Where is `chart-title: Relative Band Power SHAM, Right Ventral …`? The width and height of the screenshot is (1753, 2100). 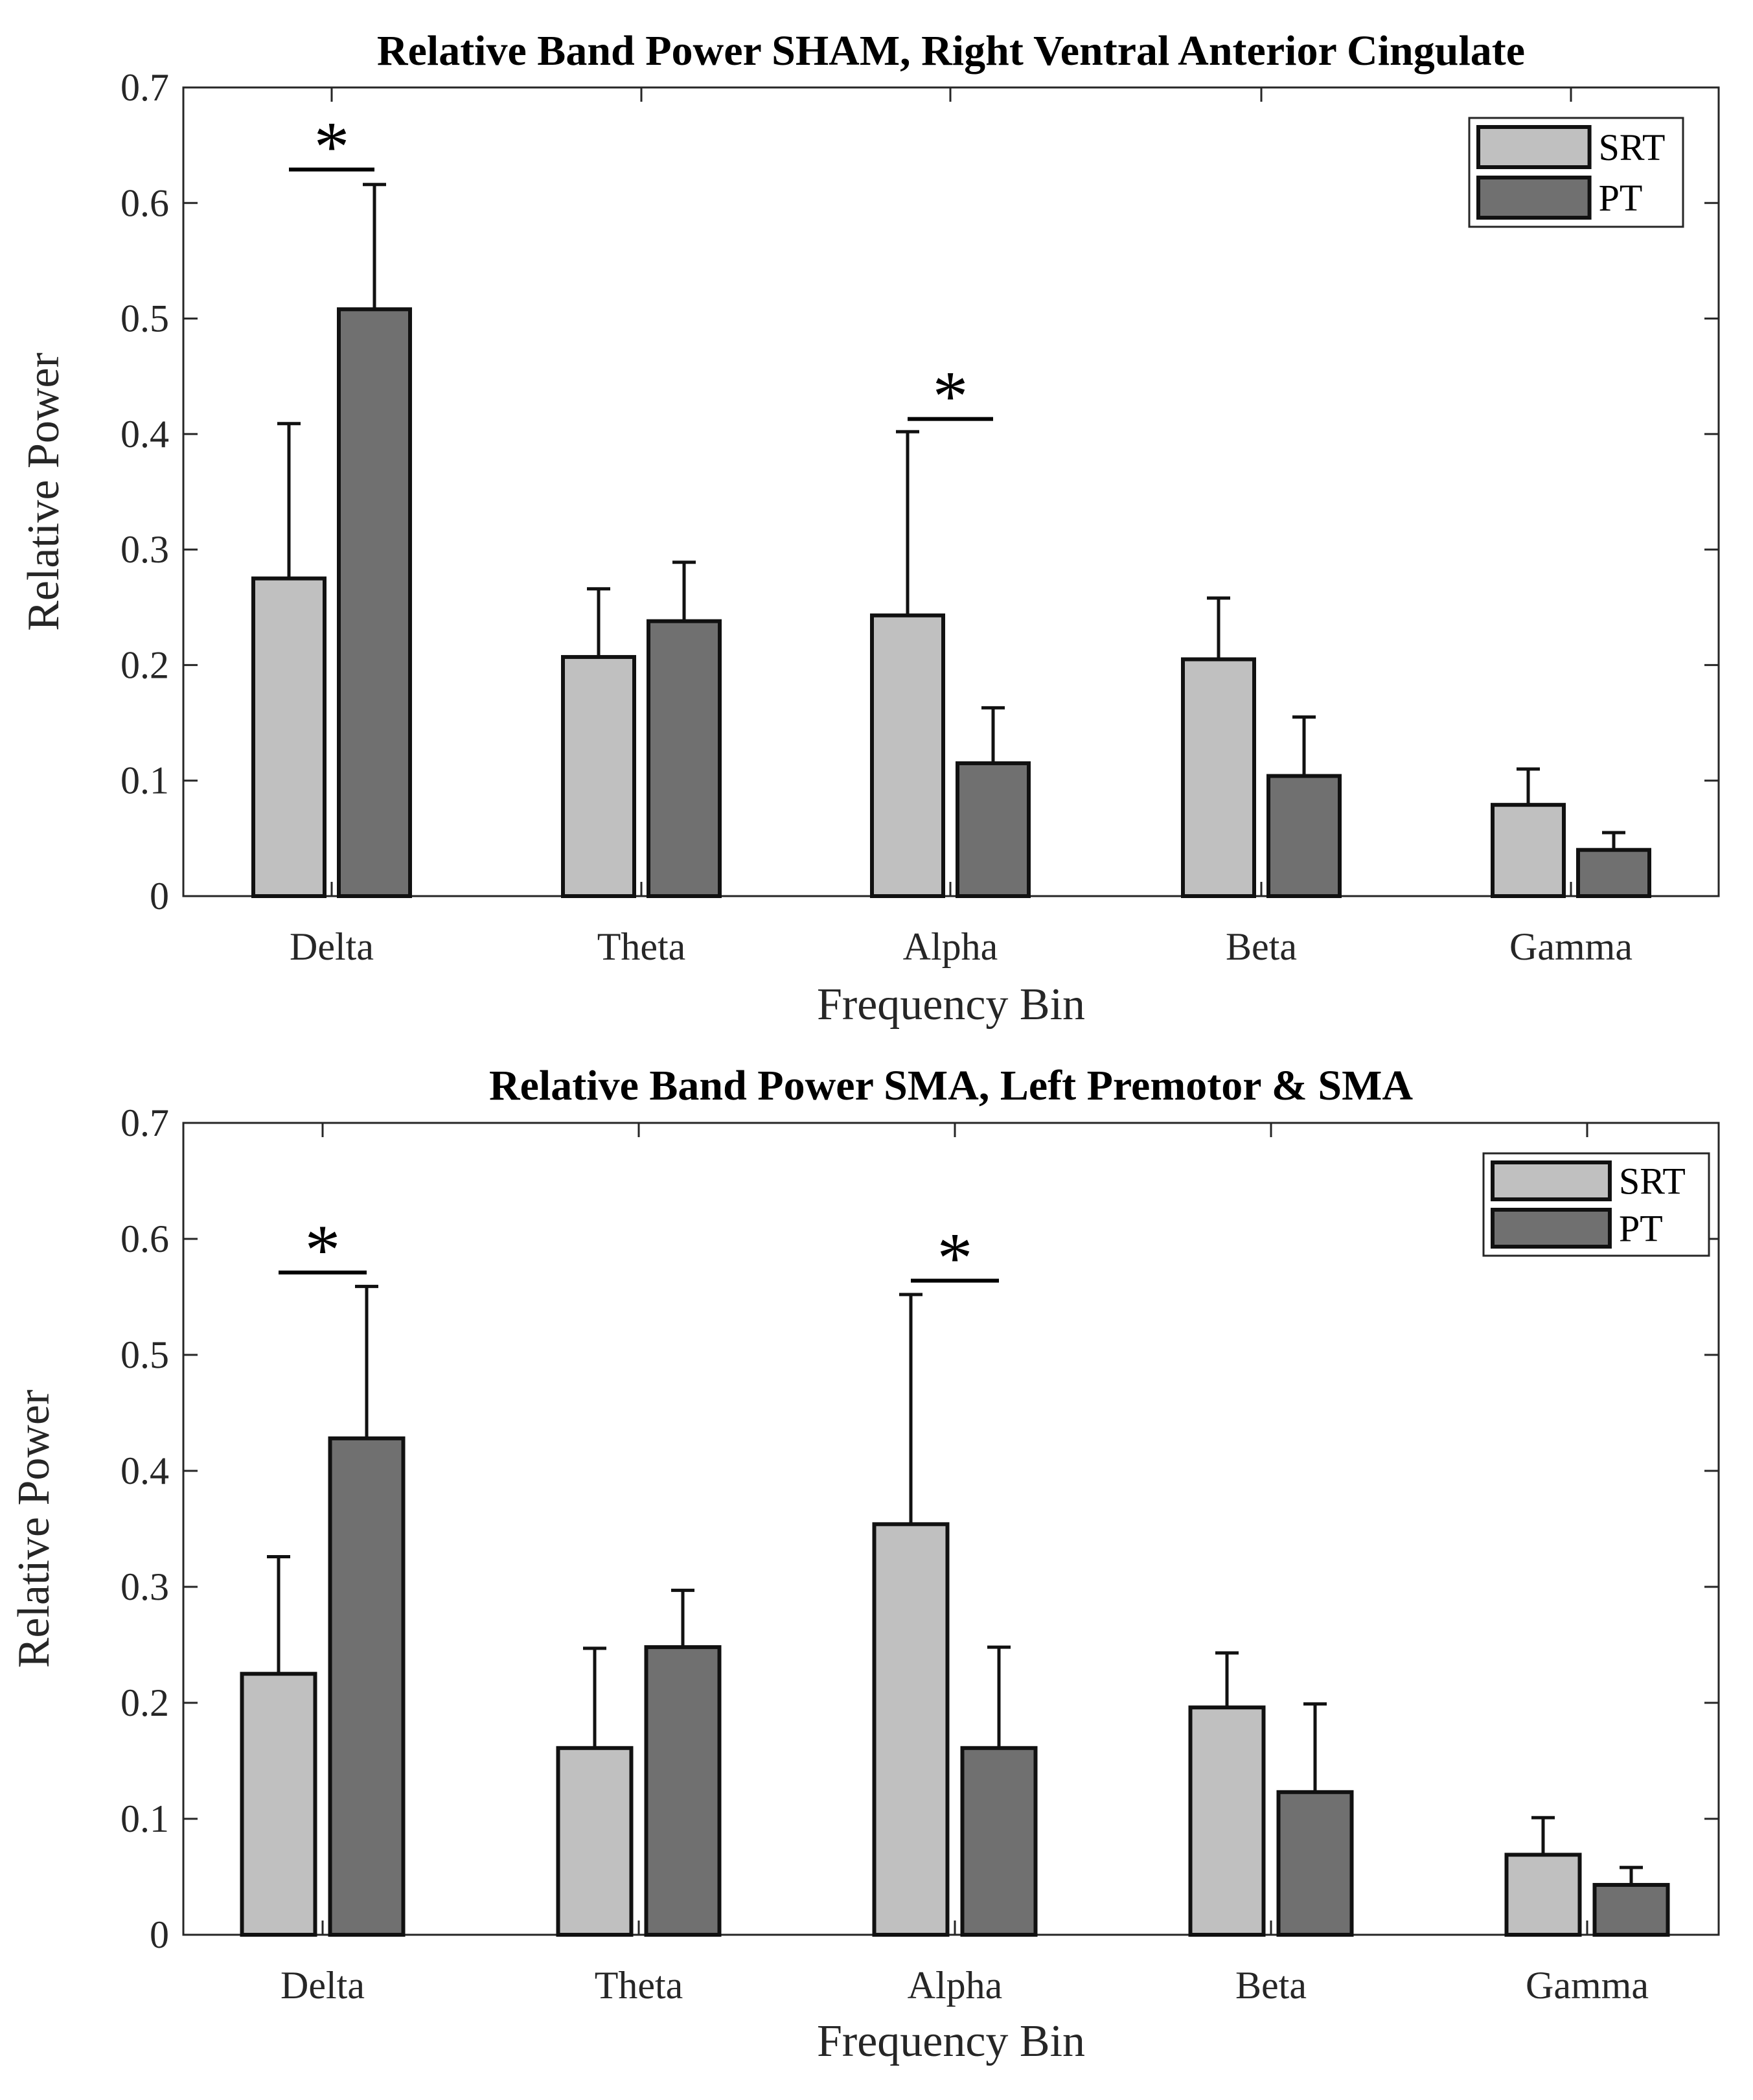
chart-title: Relative Band Power SHAM, Right Ventral … is located at coordinates (951, 51).